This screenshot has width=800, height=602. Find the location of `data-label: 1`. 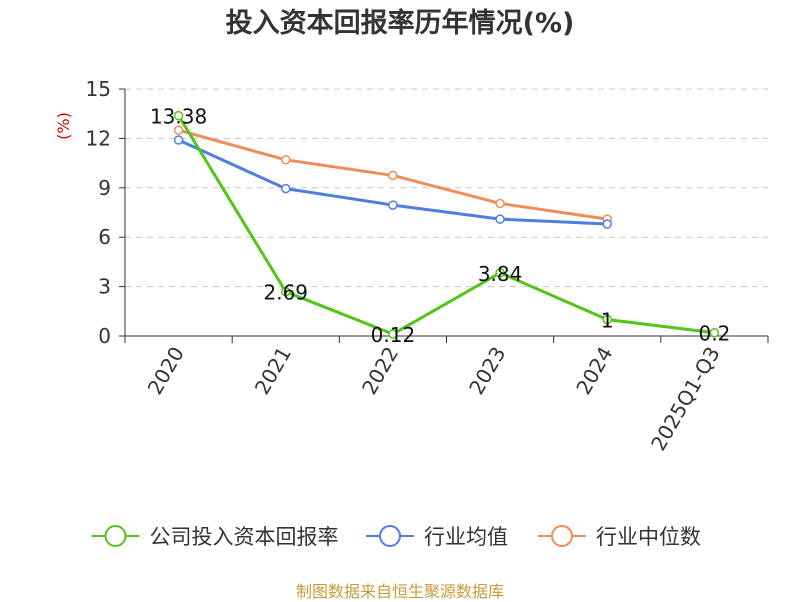

data-label: 1 is located at coordinates (607, 321).